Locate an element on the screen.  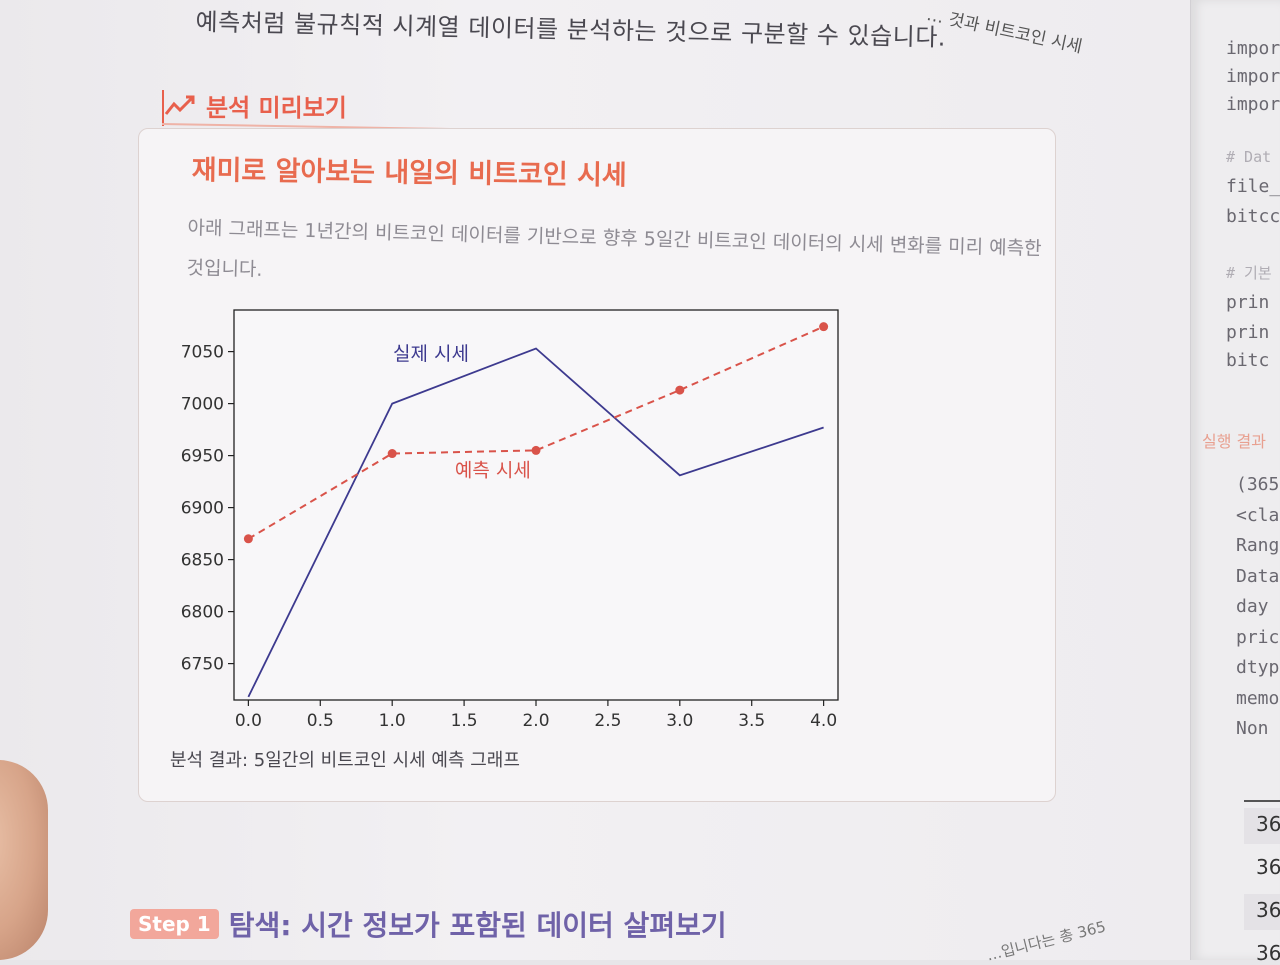
code-line: # Dat is located at coordinates (1249, 157).